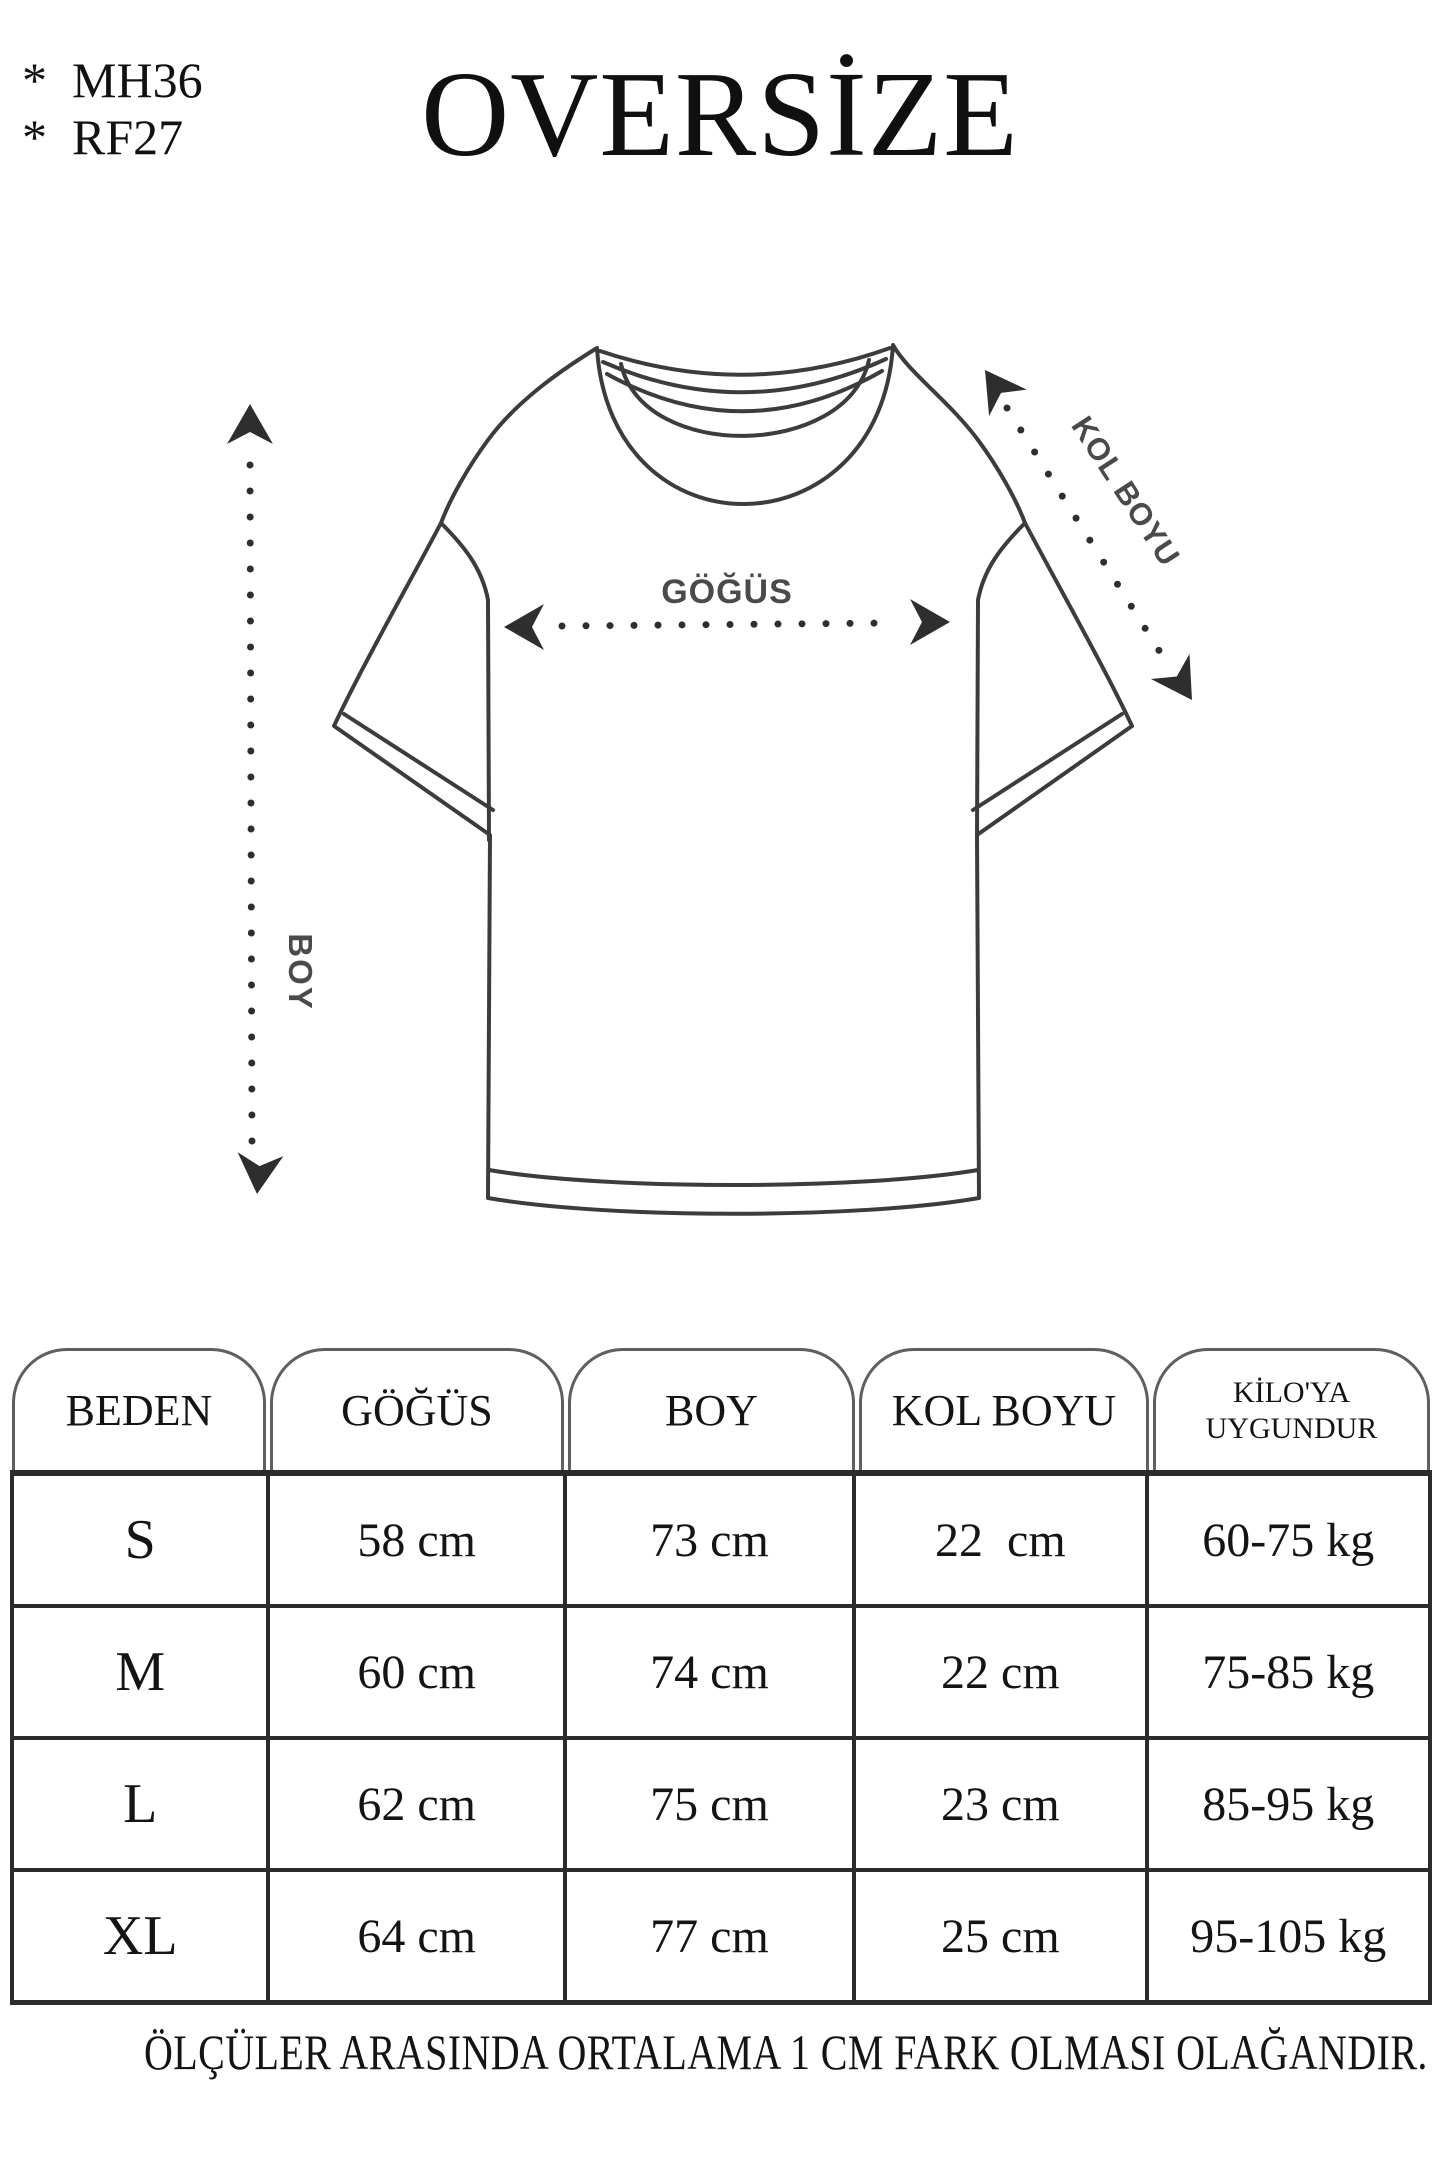 This screenshot has height=2160, width=1440. I want to click on column-header-gogus-label: GÖĞÜS, so click(417, 1410).